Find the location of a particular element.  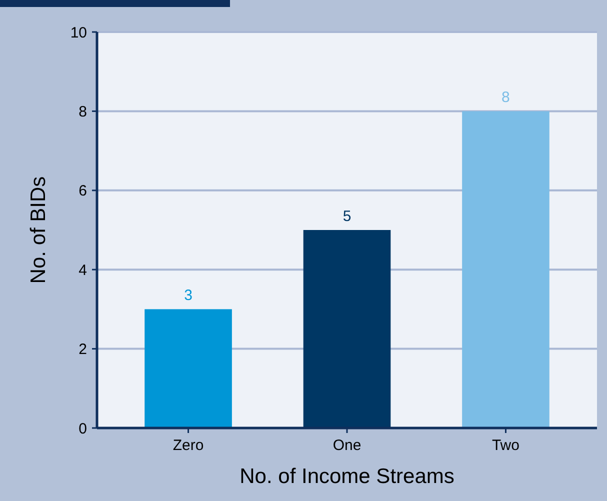

data-label: 8 is located at coordinates (506, 97).